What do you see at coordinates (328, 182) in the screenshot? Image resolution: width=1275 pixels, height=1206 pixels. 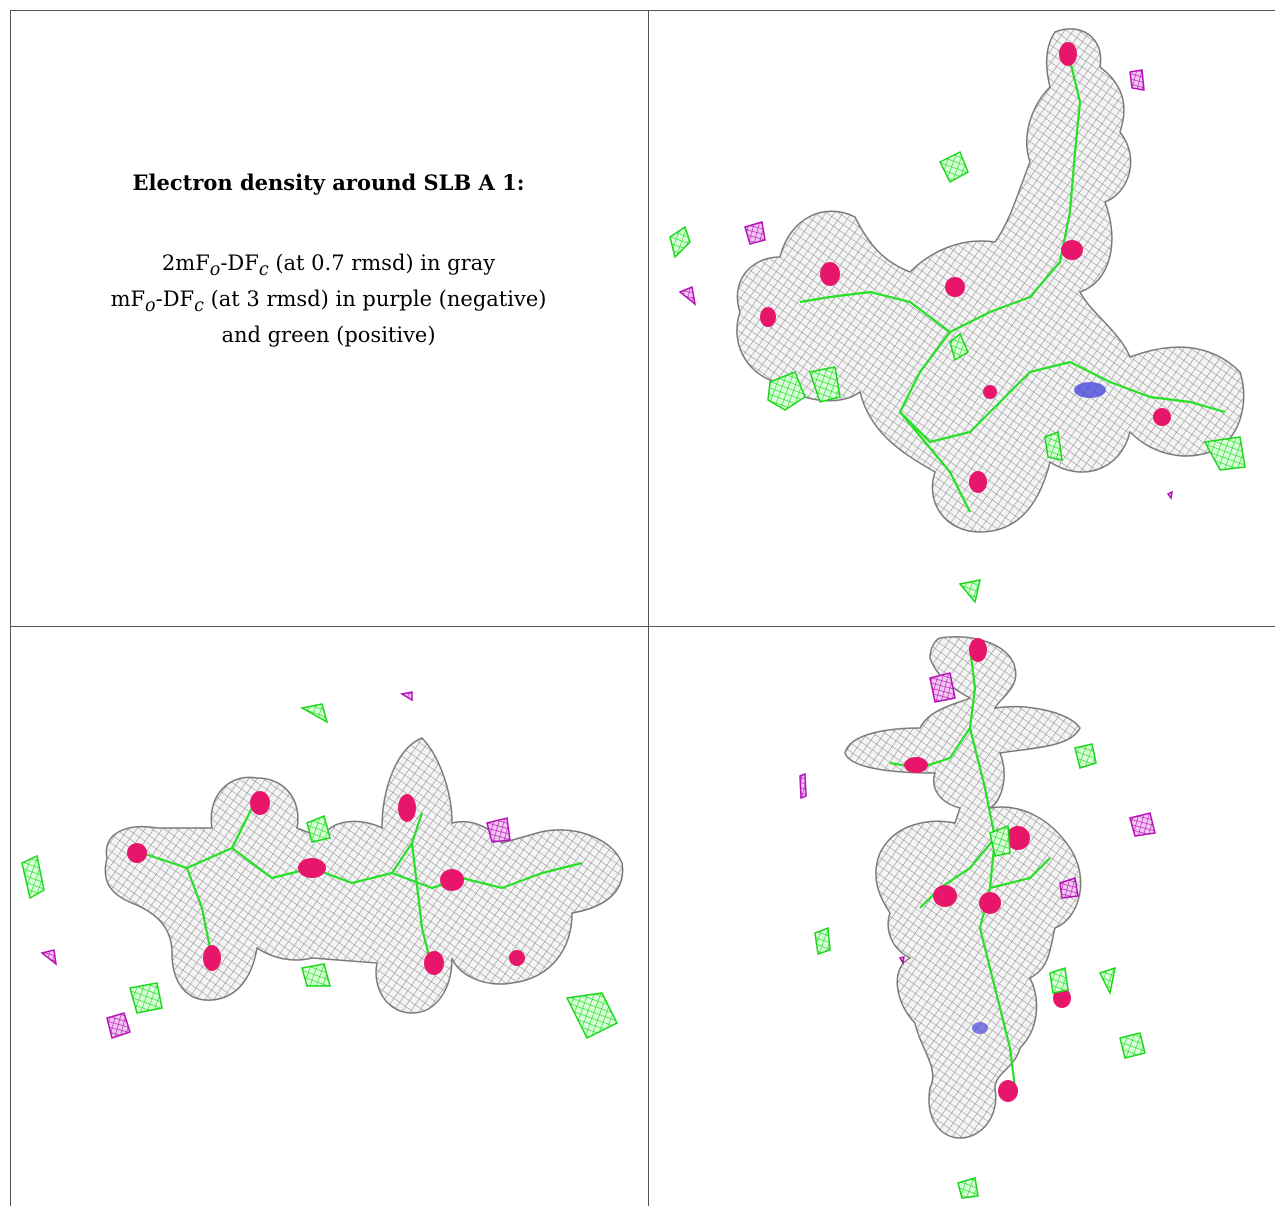 I see `caption-title: Electron density around SLB A 1:` at bounding box center [328, 182].